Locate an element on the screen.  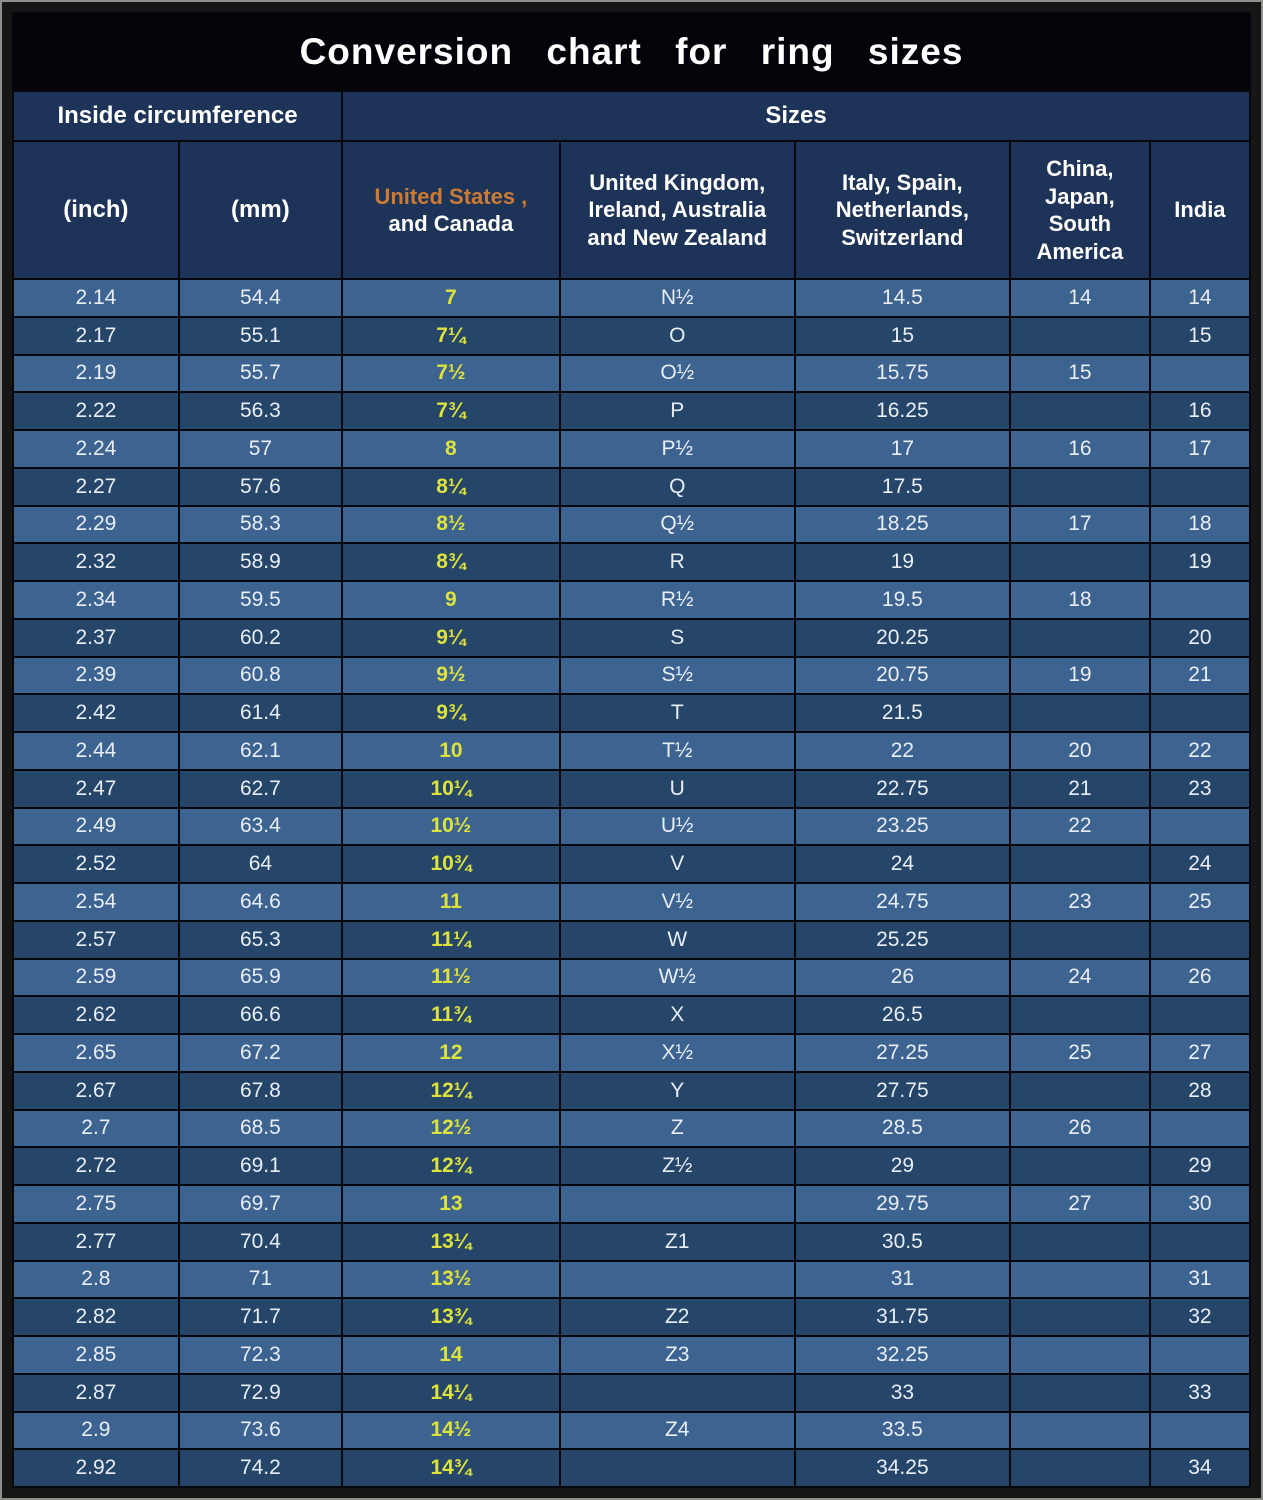
table-cell: 29.75 is located at coordinates (902, 1204).